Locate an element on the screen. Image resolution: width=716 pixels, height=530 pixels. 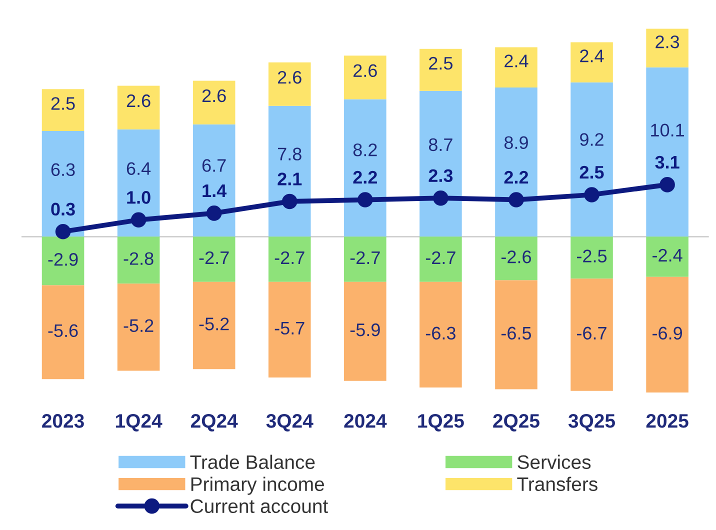
data-label: 2.1 is located at coordinates (290, 179).